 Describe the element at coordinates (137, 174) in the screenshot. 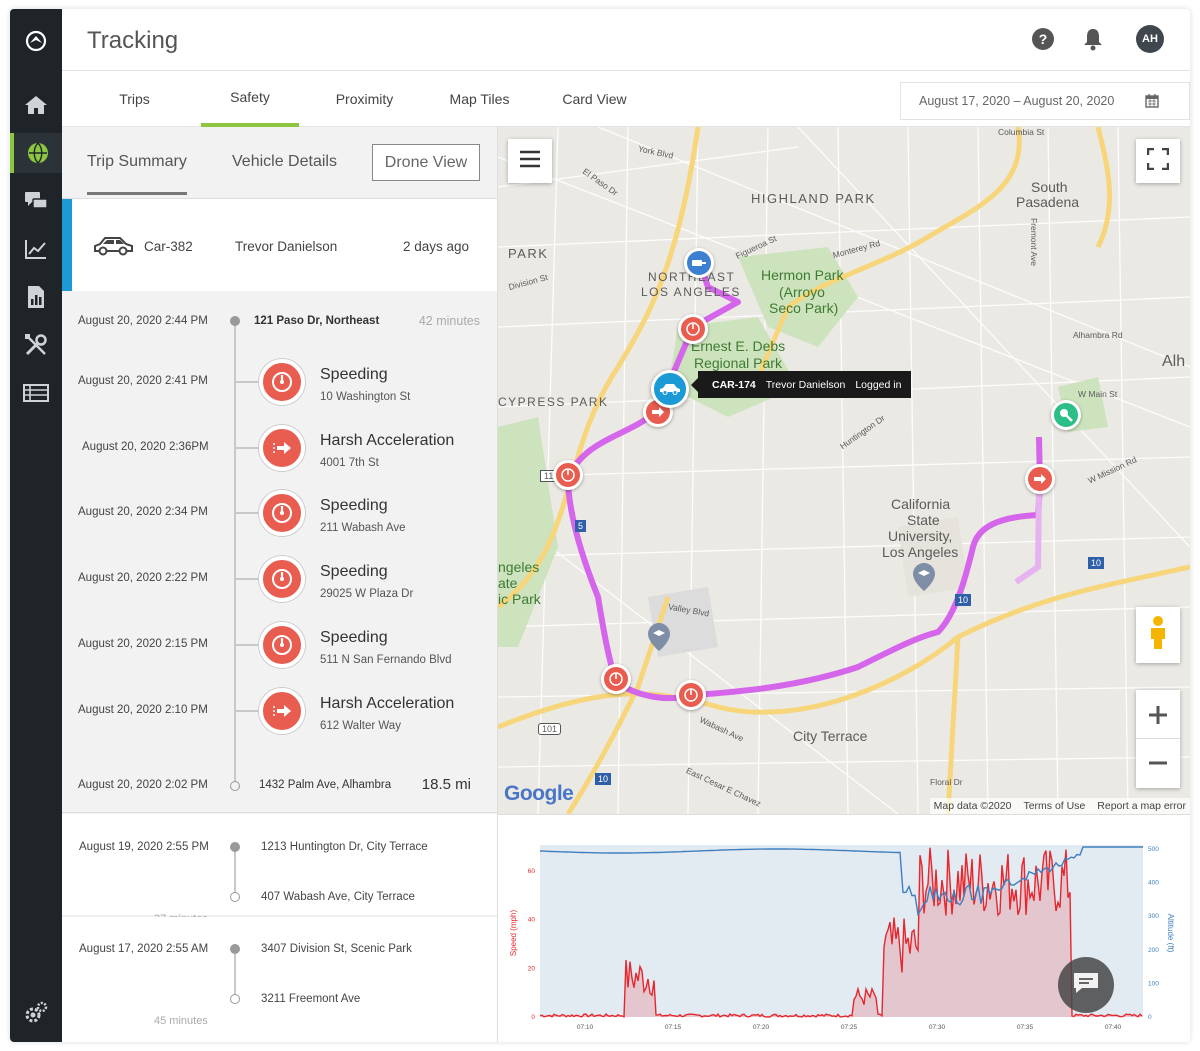

I see `subtab-trip-summary: Trip Summary` at that location.